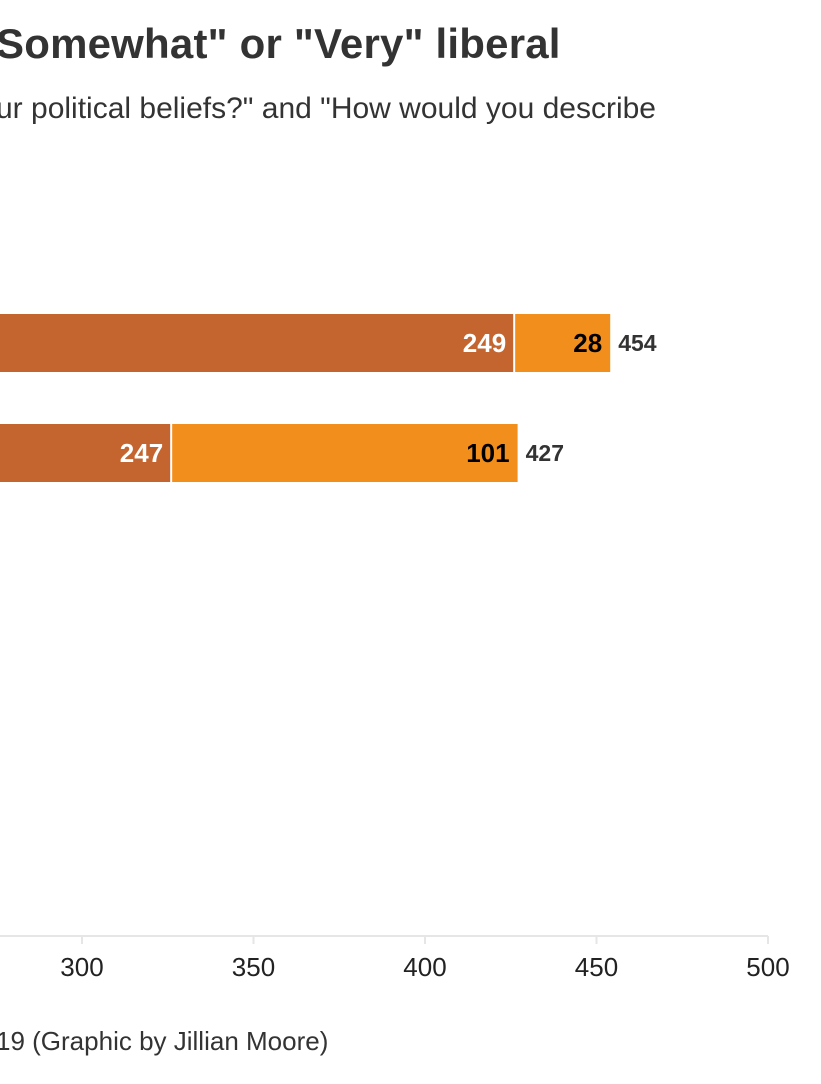 The image size is (821, 1084). I want to click on bars-layer: 249 28 454 247 101 427, so click(328, 398).